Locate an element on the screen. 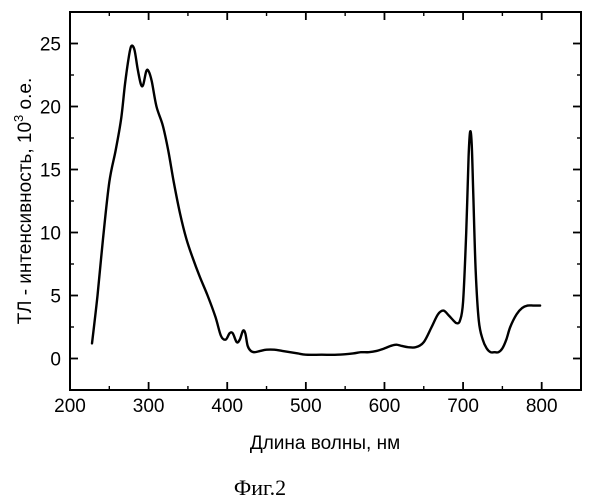 The height and width of the screenshot is (500, 592). x-tick-label: 500 is located at coordinates (306, 406).